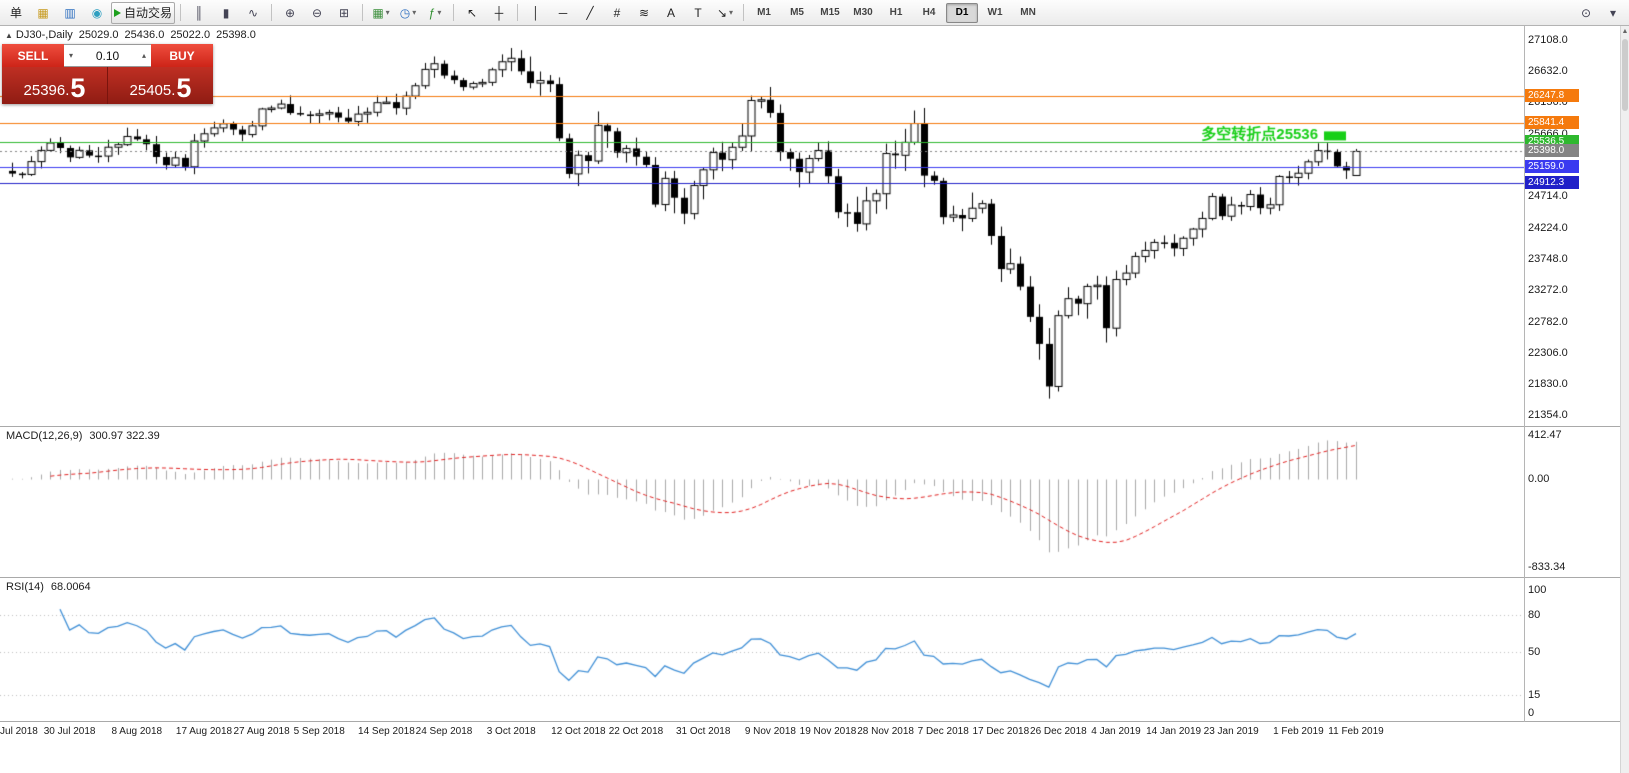  Describe the element at coordinates (1524, 374) in the screenshot. I see `price-axis-border` at that location.